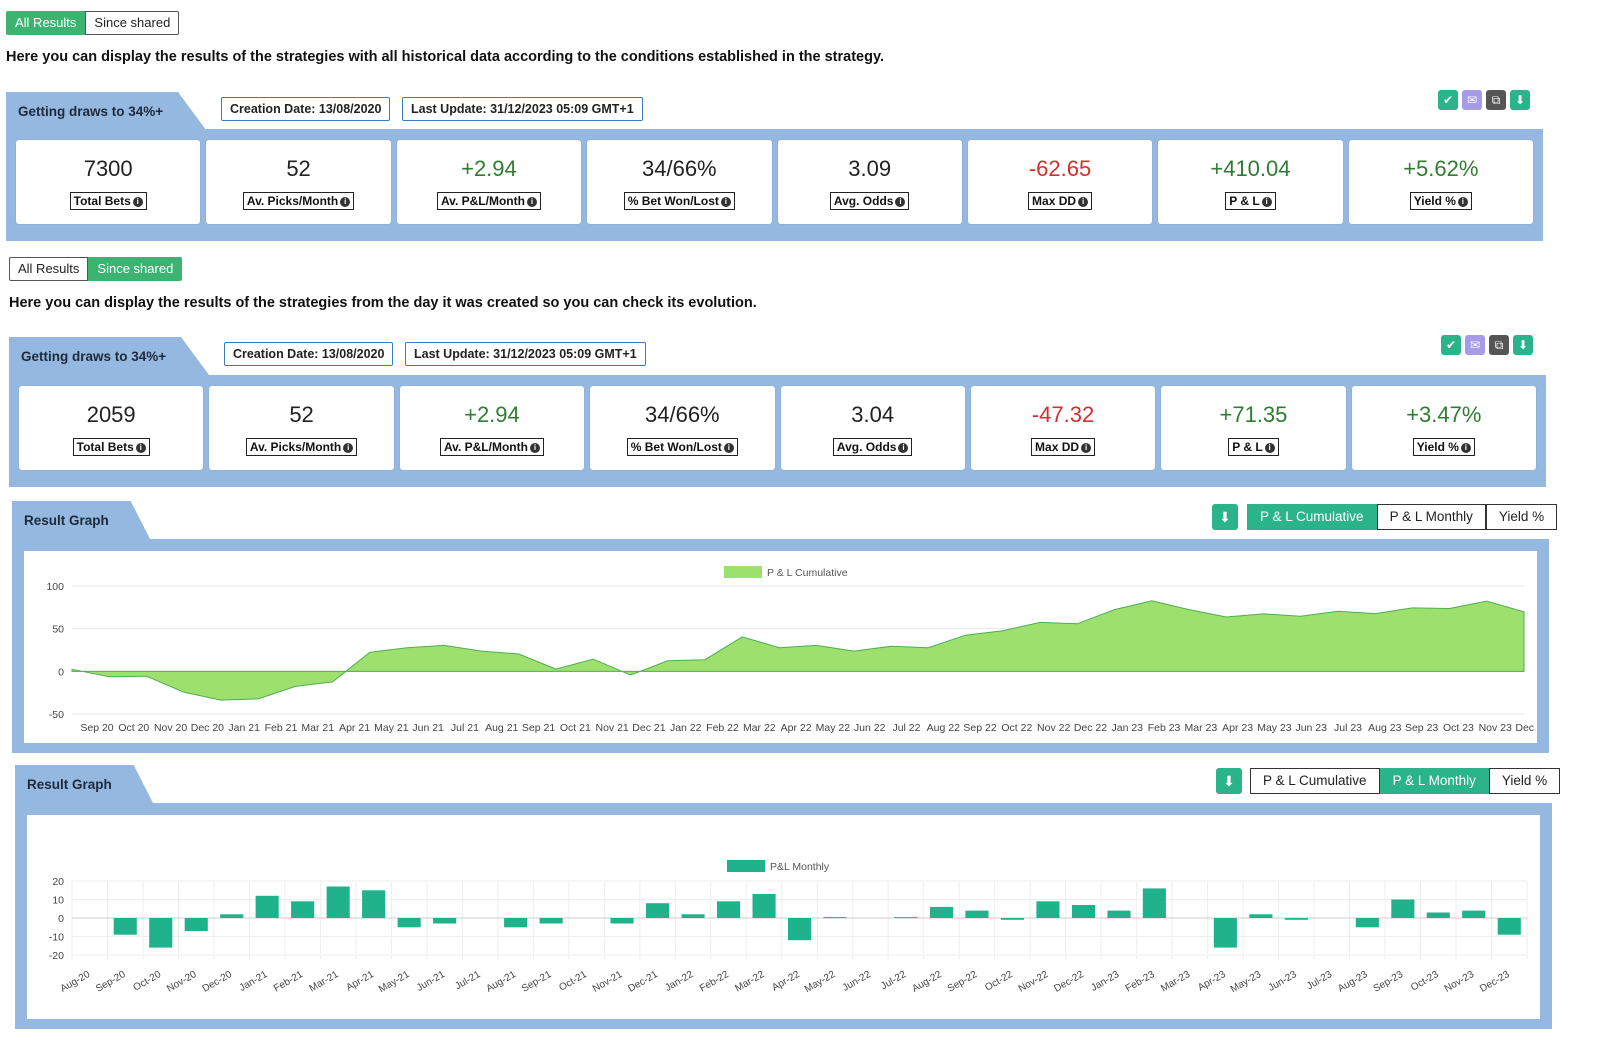  What do you see at coordinates (489, 168) in the screenshot?
I see `stat-value: +2.94` at bounding box center [489, 168].